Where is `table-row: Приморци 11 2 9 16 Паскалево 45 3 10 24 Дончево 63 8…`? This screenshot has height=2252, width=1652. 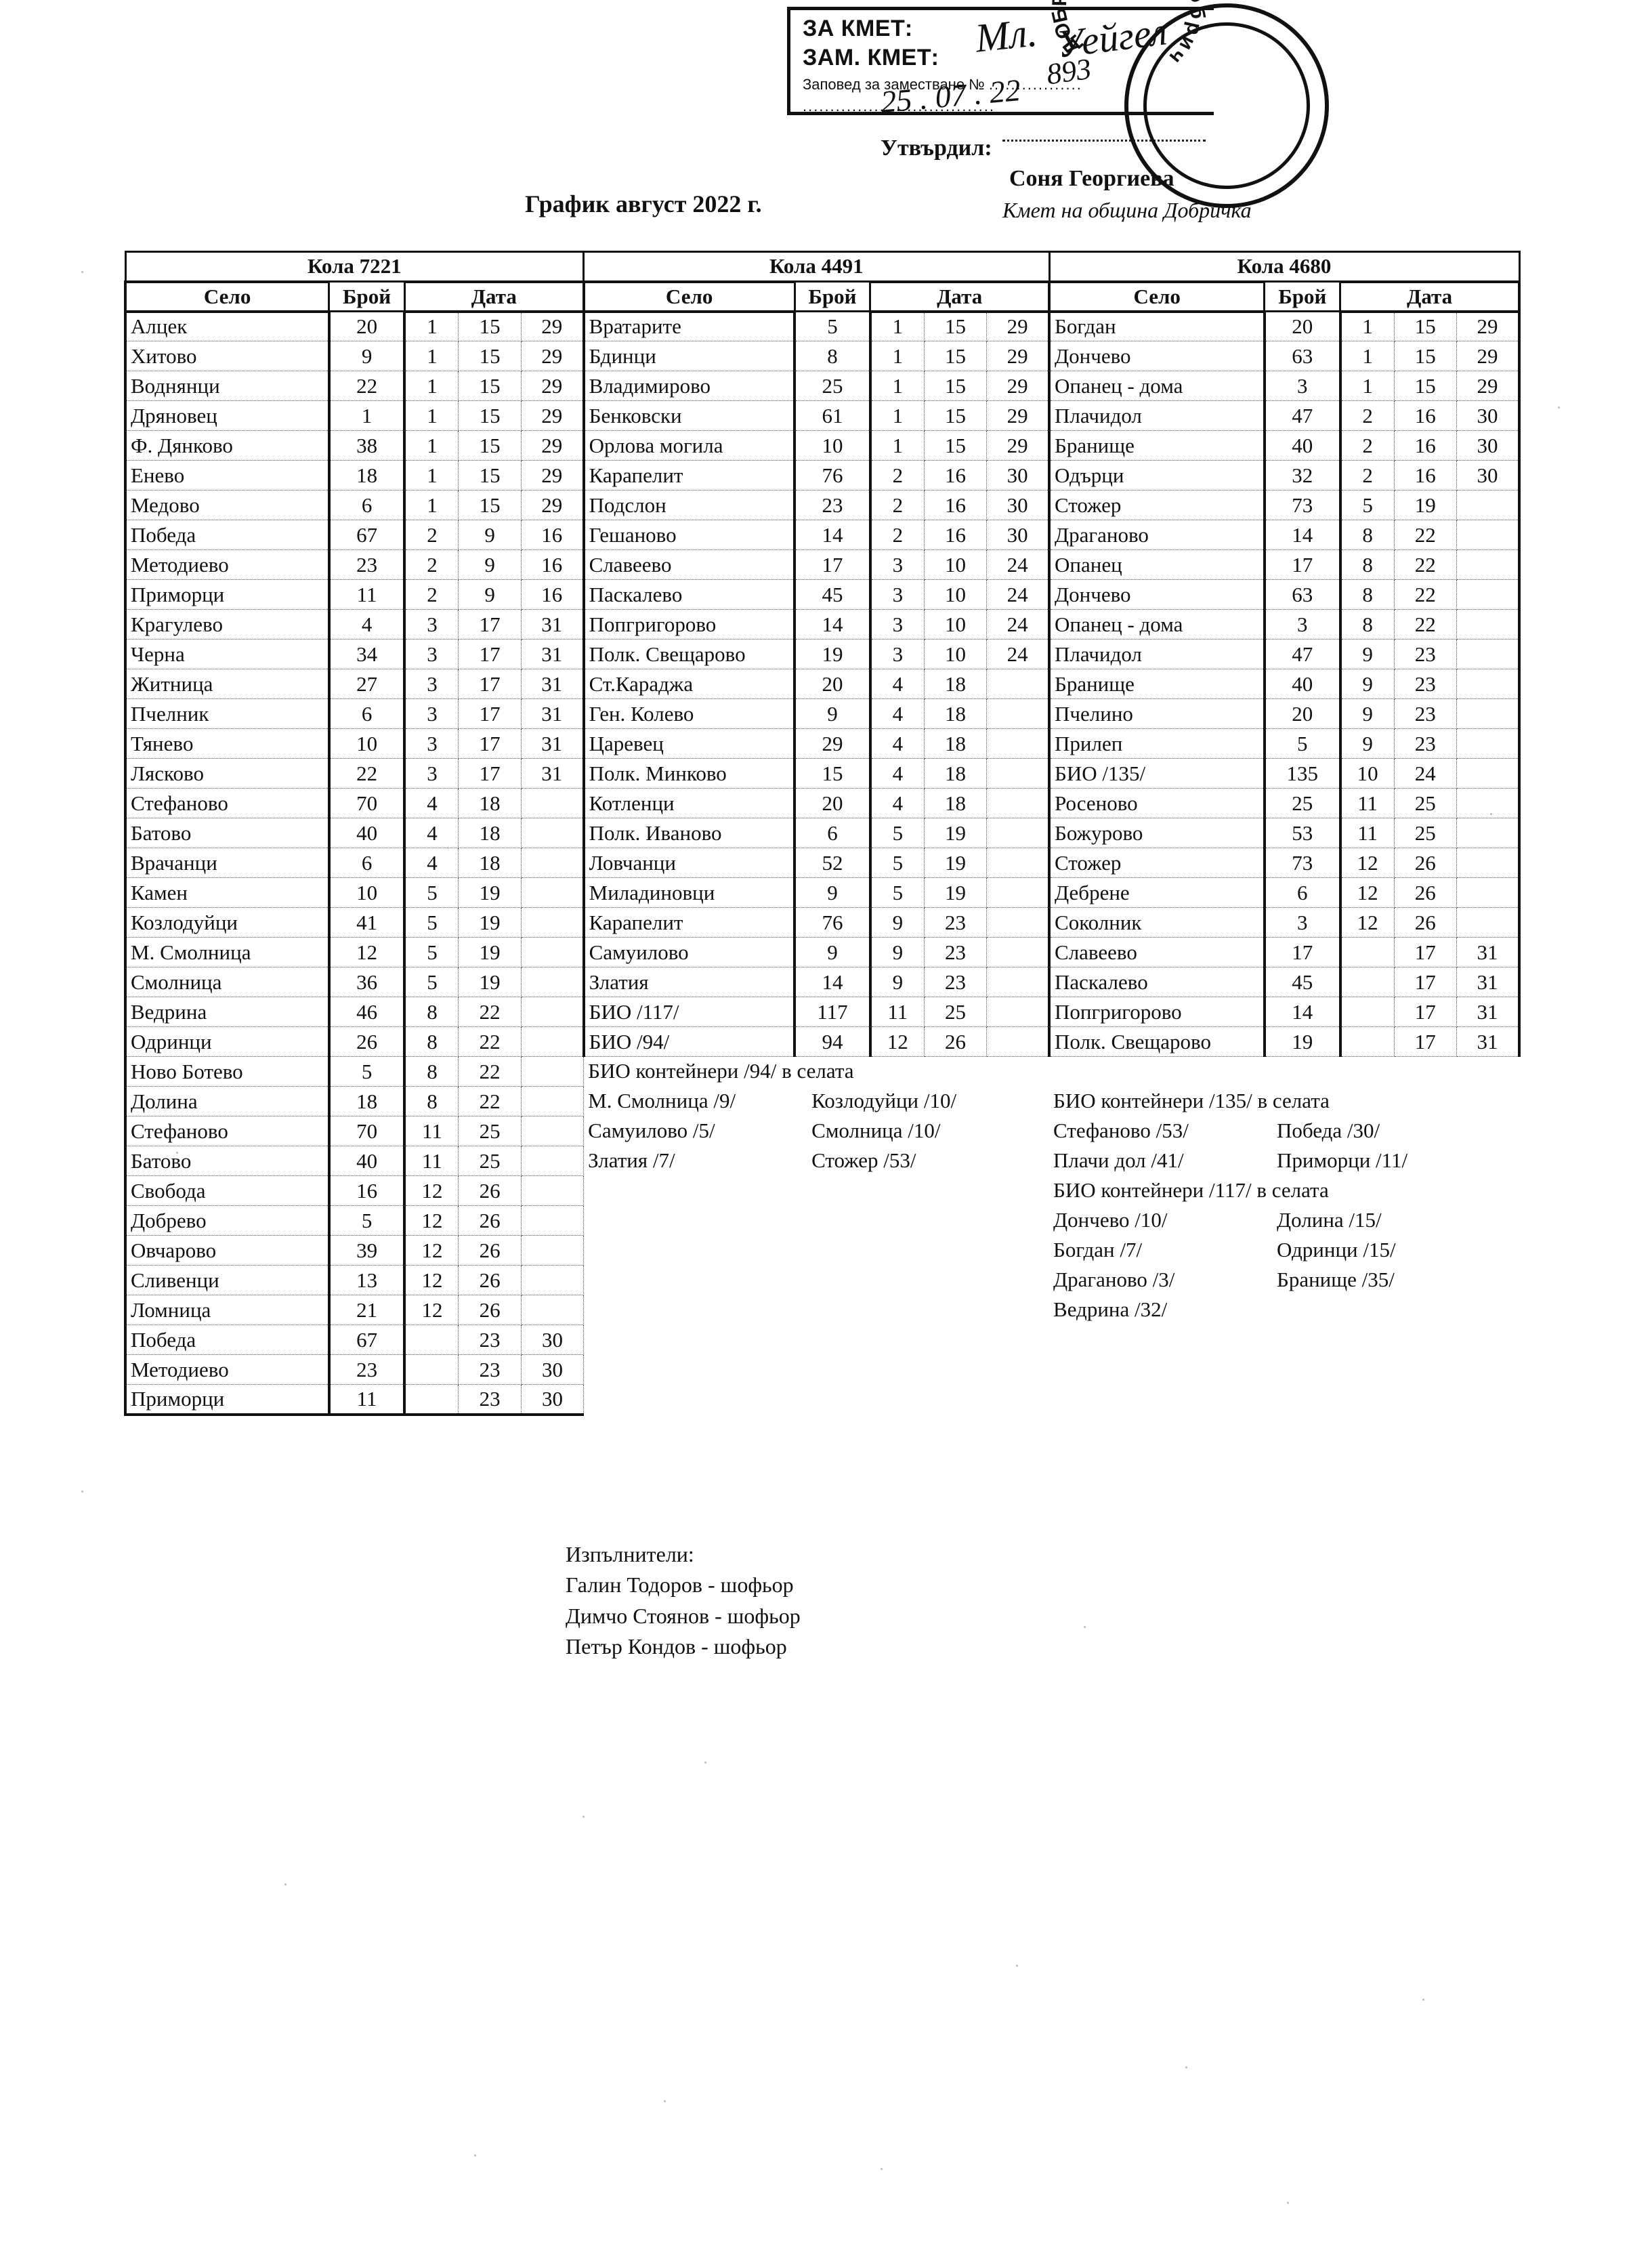
table-row: Приморци 11 2 9 16 Паскалево 45 3 10 24 Дончево 63 8… is located at coordinates (822, 594).